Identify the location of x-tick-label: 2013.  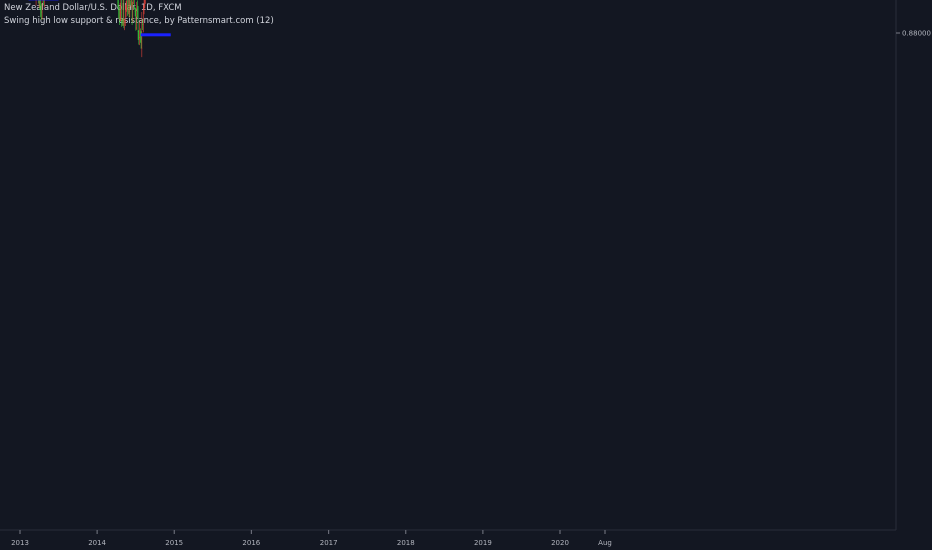
(20, 543).